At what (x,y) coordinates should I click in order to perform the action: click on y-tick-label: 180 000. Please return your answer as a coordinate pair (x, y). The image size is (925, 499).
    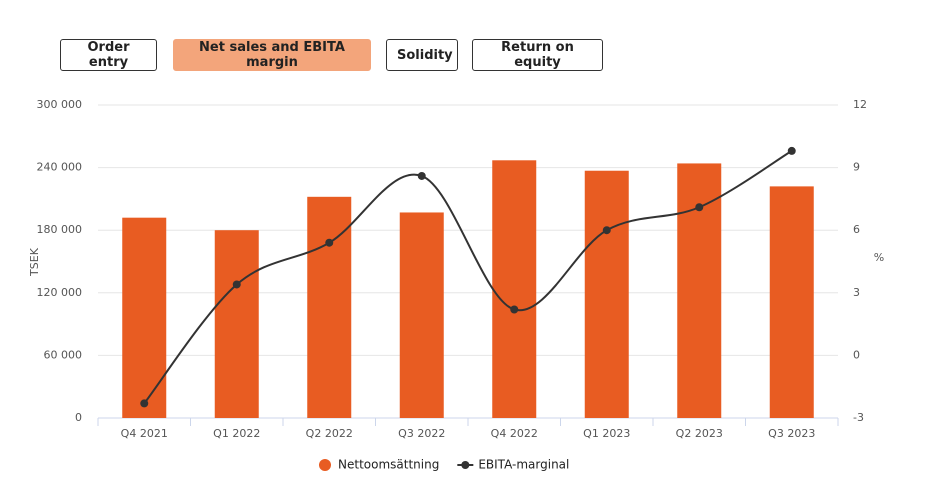
    Looking at the image, I should click on (60, 229).